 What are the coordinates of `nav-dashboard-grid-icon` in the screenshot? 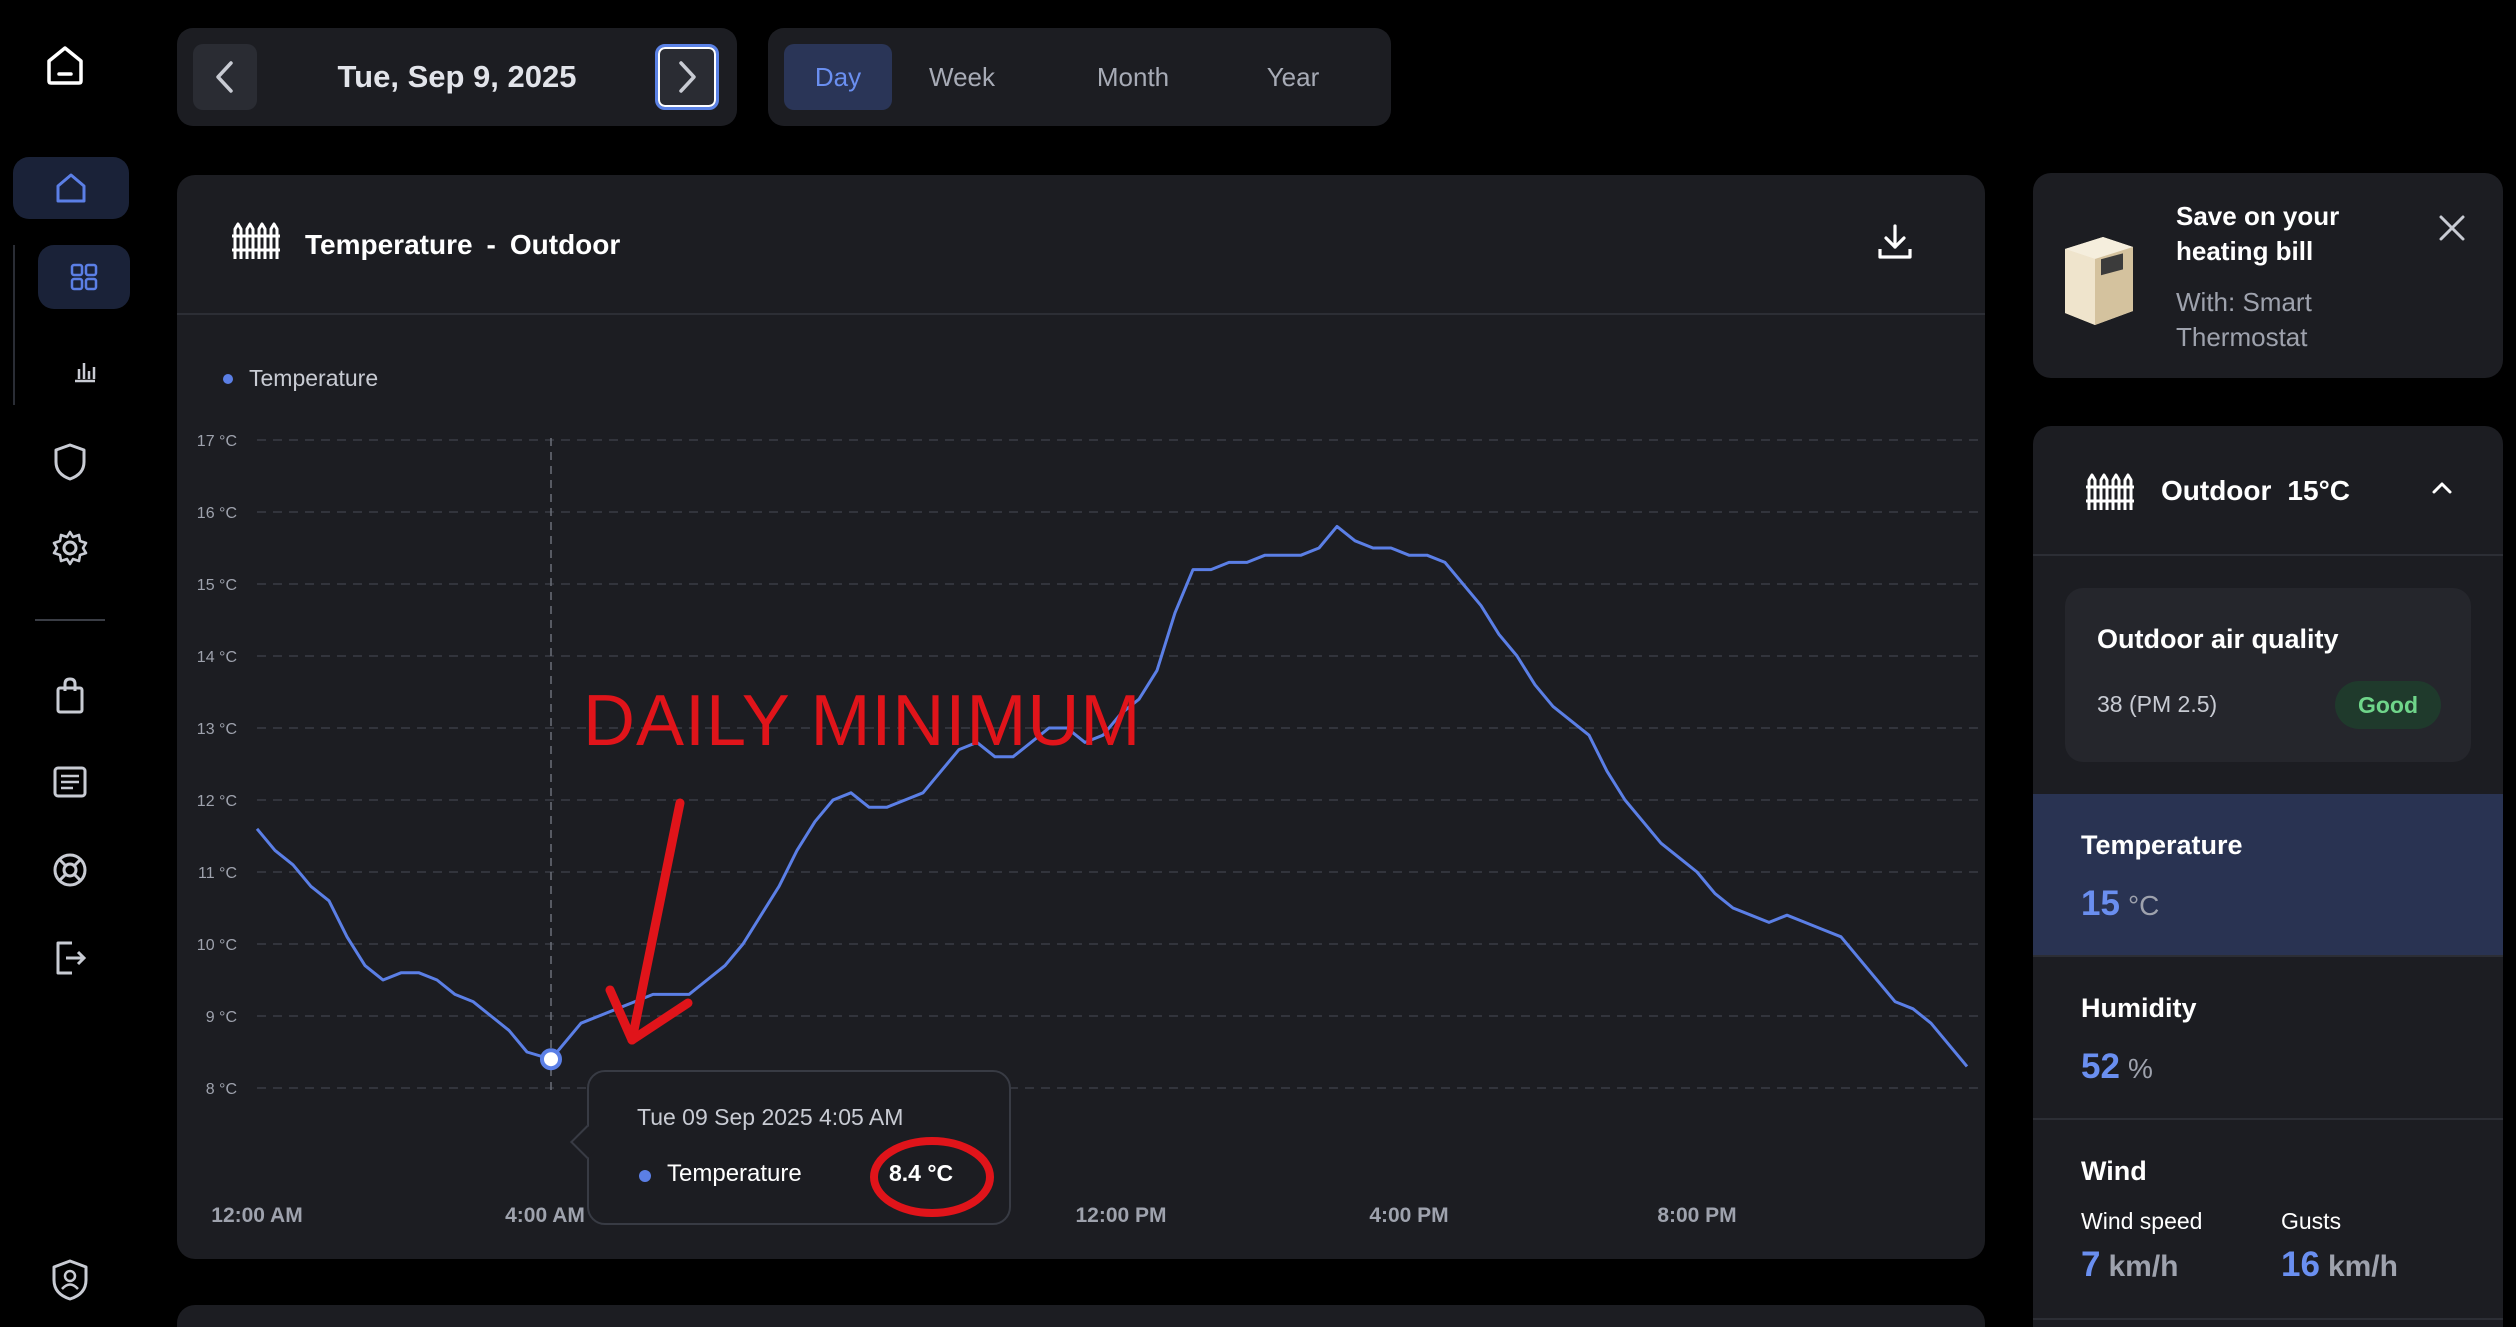 It's located at (84, 277).